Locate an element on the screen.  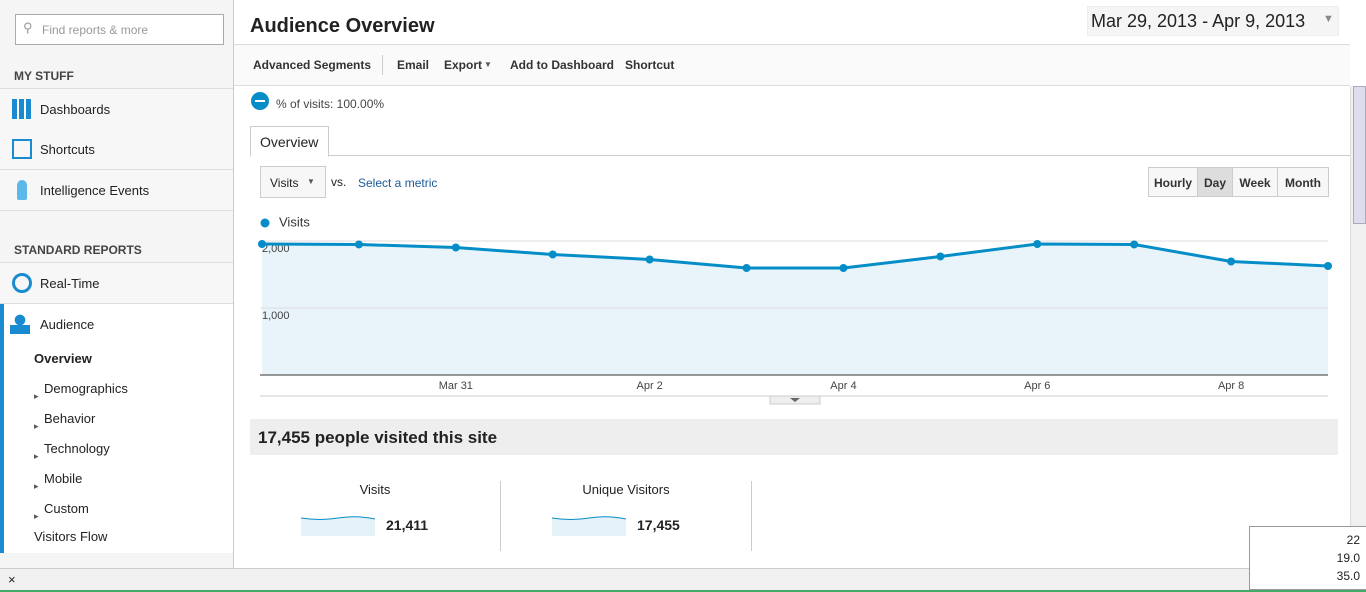
segment-label: % of visits: 100.00% is located at coordinates (330, 104).